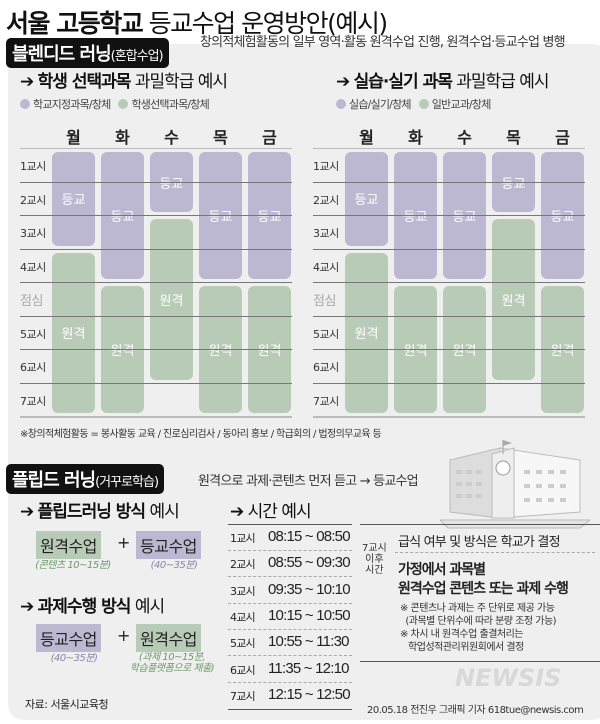 The width and height of the screenshot is (600, 724). Describe the element at coordinates (92, 607) in the screenshot. I see `task-heading: ➔ 과제수행 방식 예시` at that location.